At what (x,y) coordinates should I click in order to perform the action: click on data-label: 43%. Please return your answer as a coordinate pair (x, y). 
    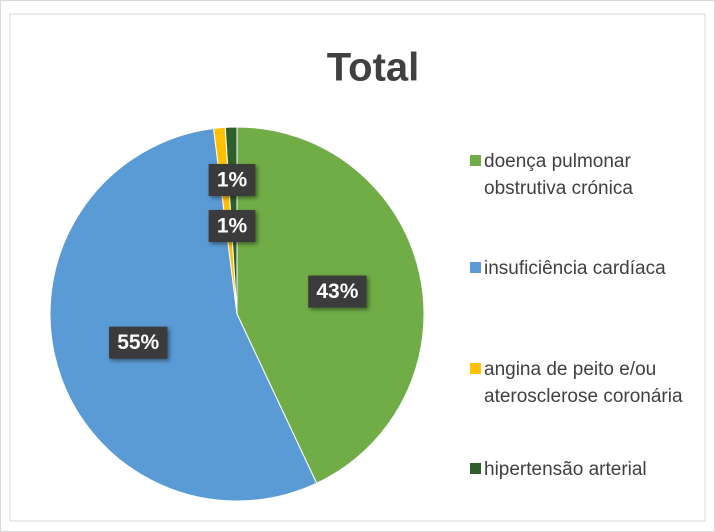
    Looking at the image, I should click on (337, 291).